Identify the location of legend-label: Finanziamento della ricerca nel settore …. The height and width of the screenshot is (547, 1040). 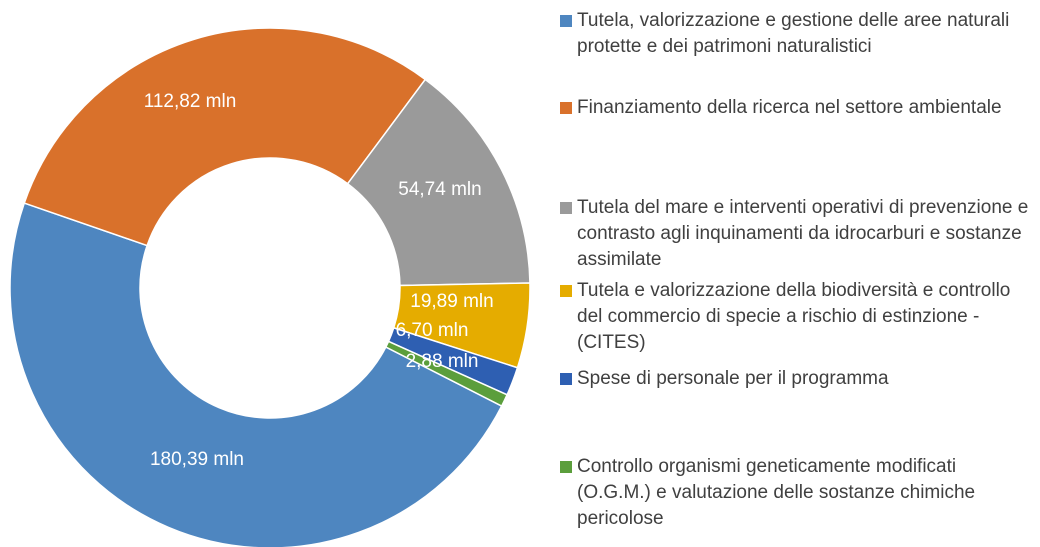
(789, 107).